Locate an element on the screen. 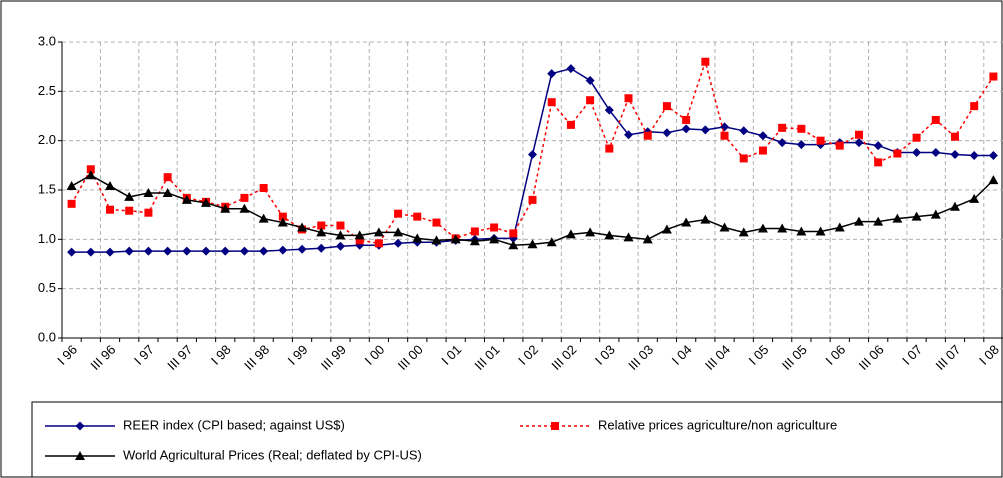  y-tick-label: 2.0 is located at coordinates (47, 139).